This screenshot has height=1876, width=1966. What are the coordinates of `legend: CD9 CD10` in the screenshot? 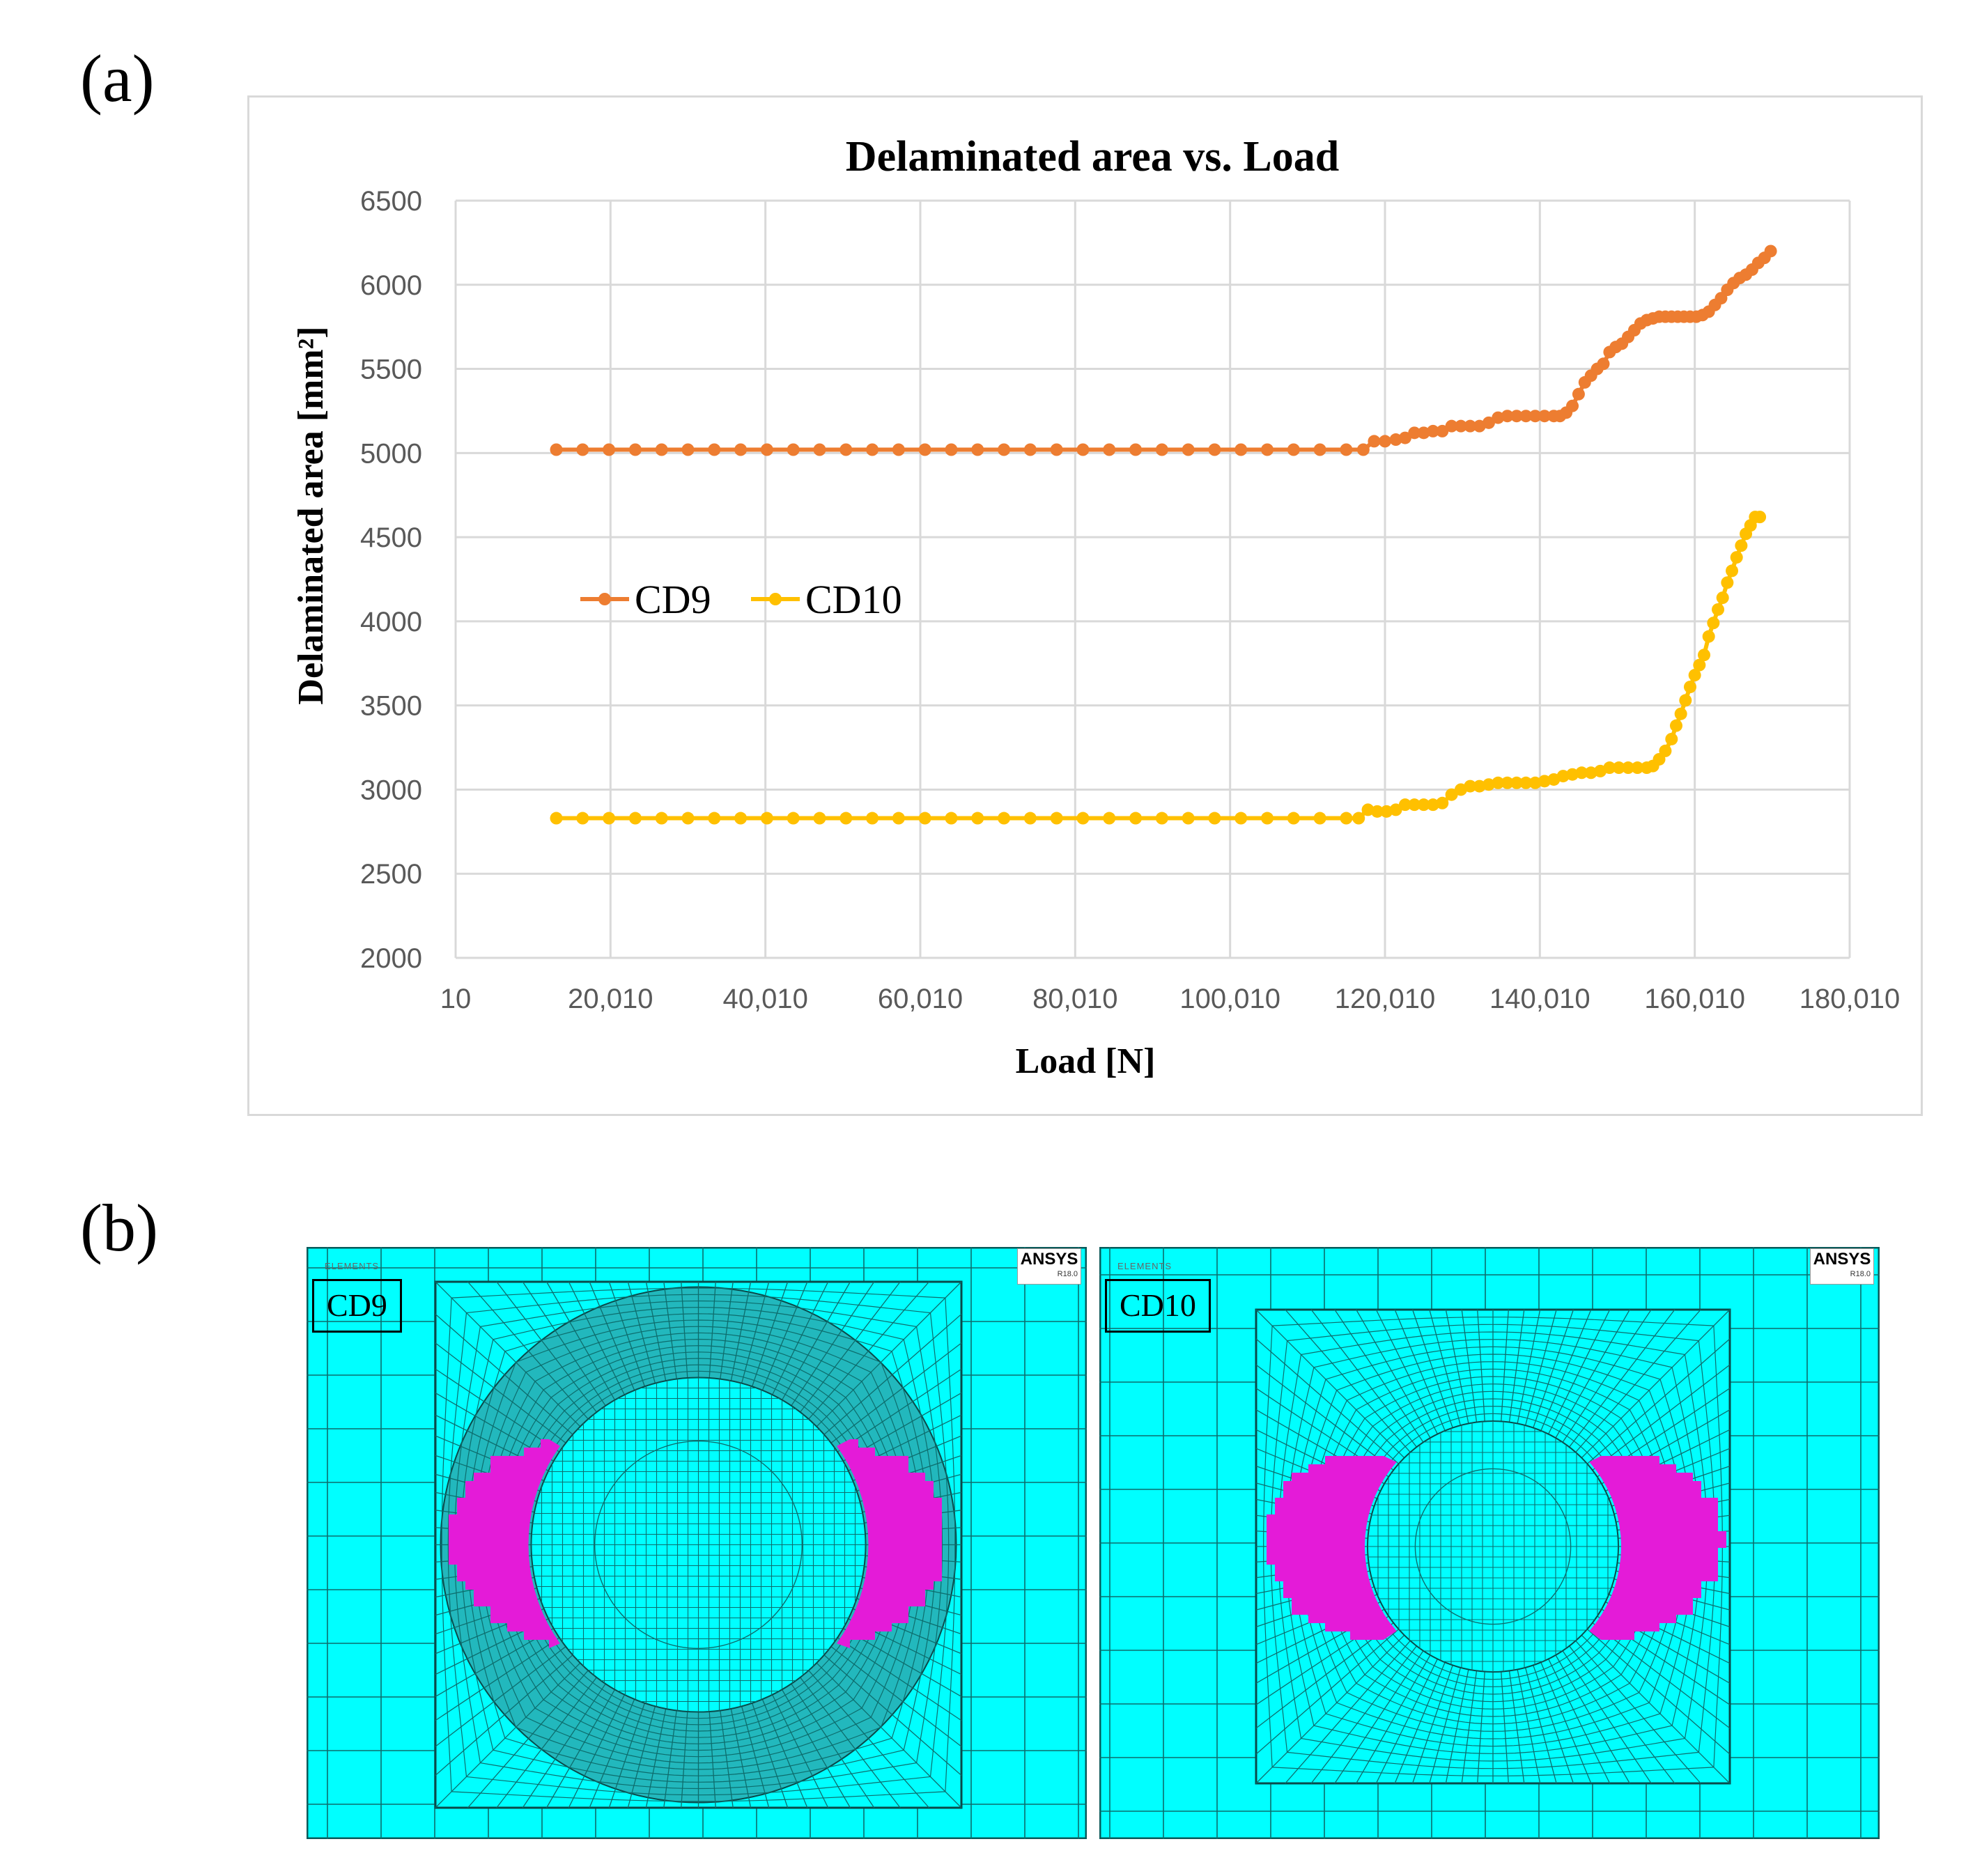 It's located at (741, 599).